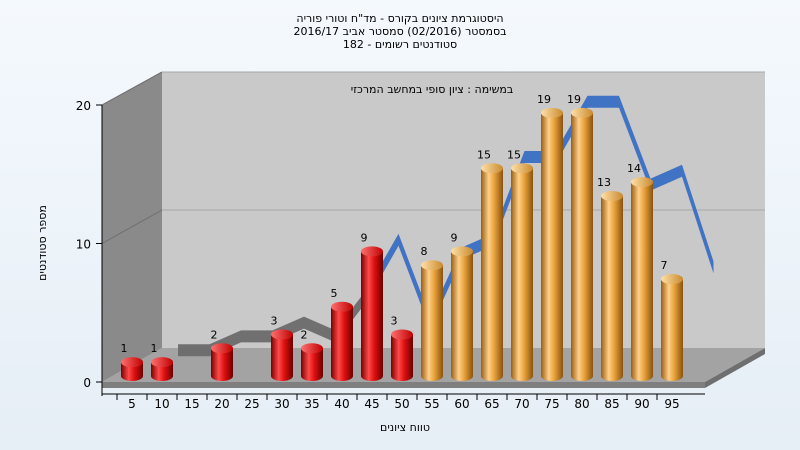  Describe the element at coordinates (124, 348) in the screenshot. I see `data-label-5: 1` at that location.